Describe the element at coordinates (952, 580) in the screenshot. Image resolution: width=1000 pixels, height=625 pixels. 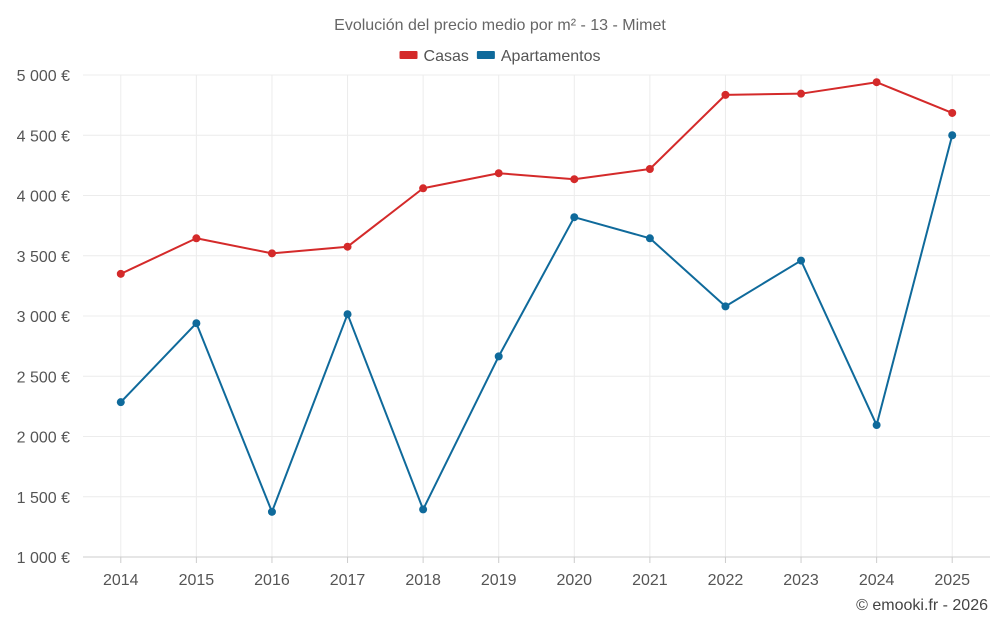
I see `x-tick-label: 2025` at that location.